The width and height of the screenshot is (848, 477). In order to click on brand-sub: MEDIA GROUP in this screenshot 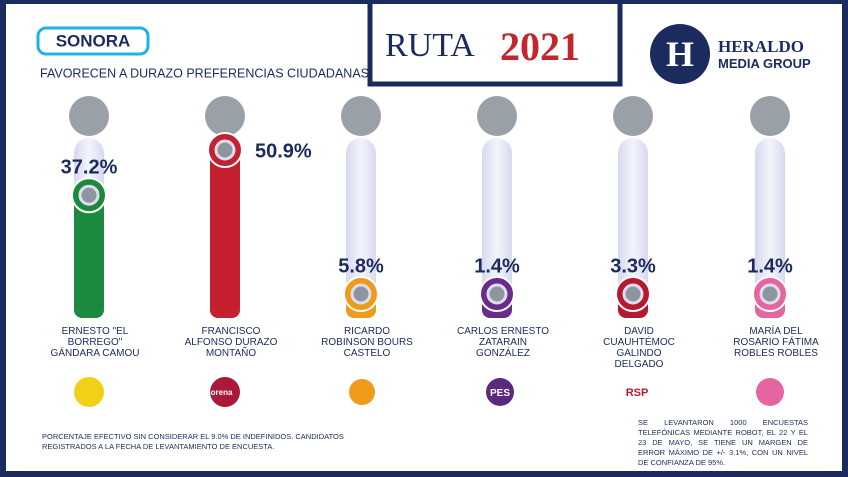, I will do `click(764, 63)`.